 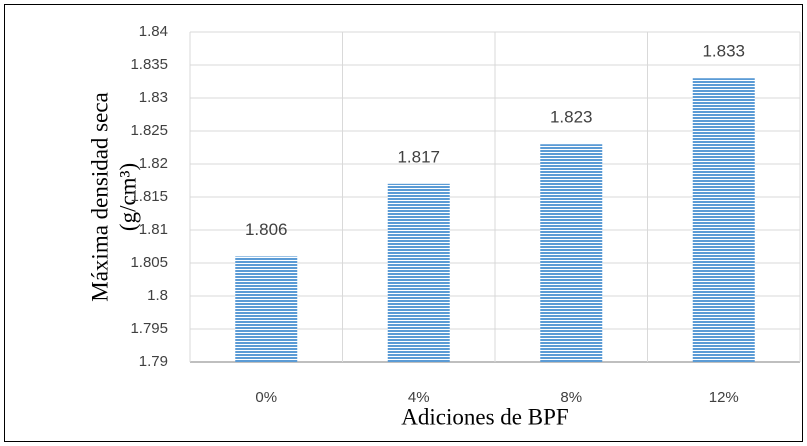 What do you see at coordinates (157, 295) in the screenshot?
I see `y-tick-label: 1.8` at bounding box center [157, 295].